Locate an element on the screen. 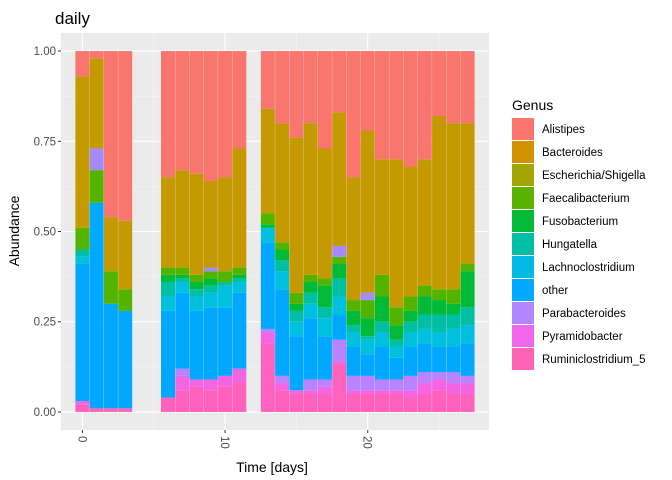 The height and width of the screenshot is (480, 672). chart-title: daily is located at coordinates (72, 18).